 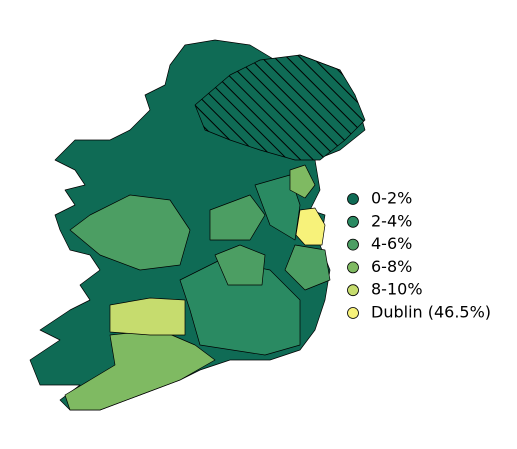 I want to click on northern-ireland, so click(x=280, y=107).